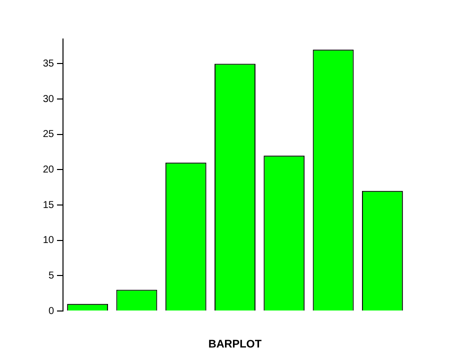 Image resolution: width=474 pixels, height=360 pixels. Describe the element at coordinates (48, 64) in the screenshot. I see `y-tick-label: 35` at that location.